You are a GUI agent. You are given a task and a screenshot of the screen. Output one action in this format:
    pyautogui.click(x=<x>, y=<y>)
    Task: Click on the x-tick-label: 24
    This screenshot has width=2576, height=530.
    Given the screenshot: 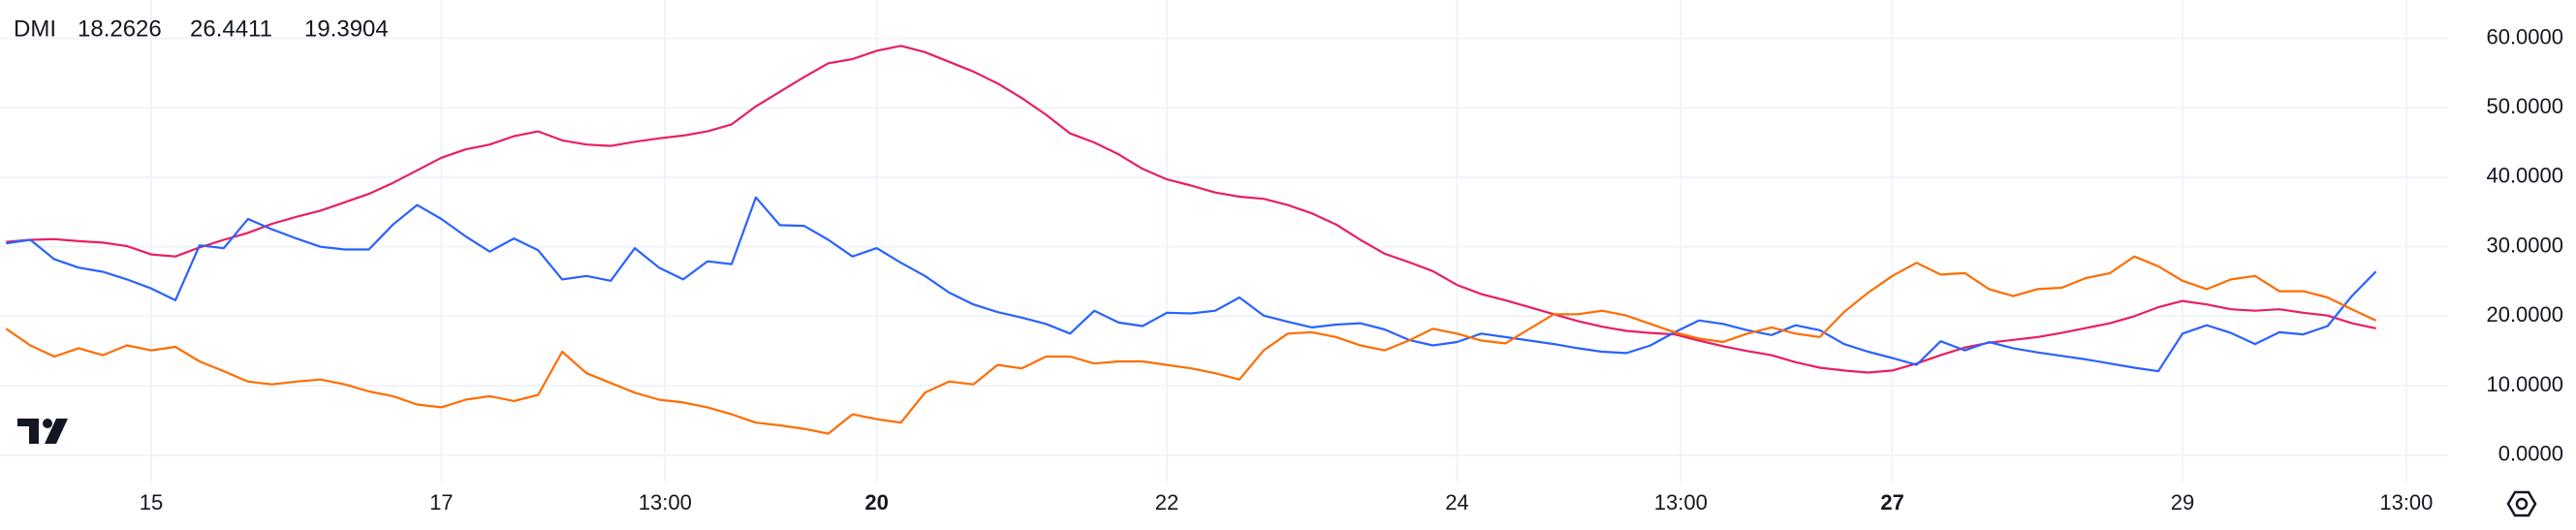 What is the action you would take?
    pyautogui.click(x=1456, y=502)
    